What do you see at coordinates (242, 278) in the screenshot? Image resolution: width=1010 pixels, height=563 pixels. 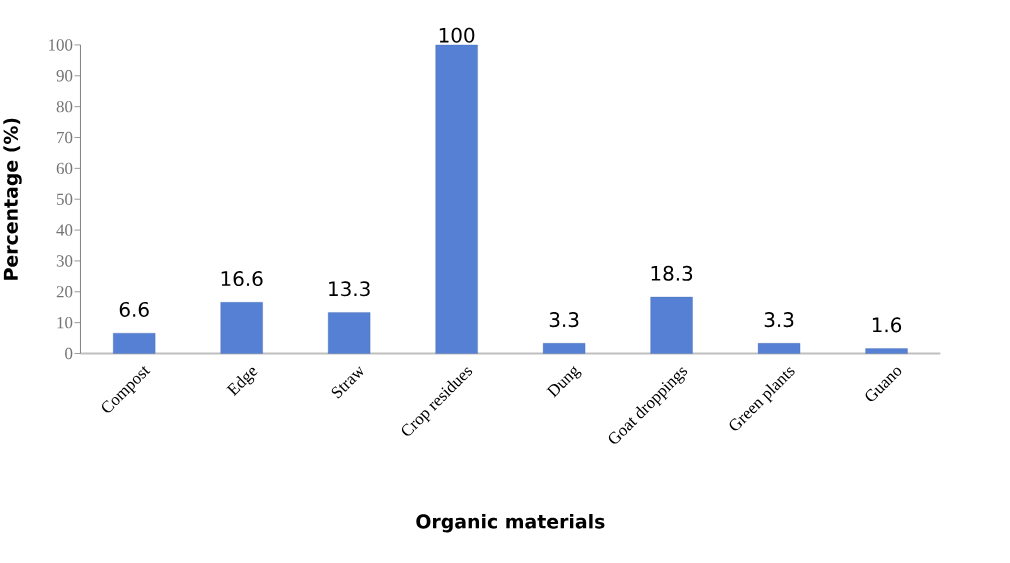 I see `data-label: 16.6` at bounding box center [242, 278].